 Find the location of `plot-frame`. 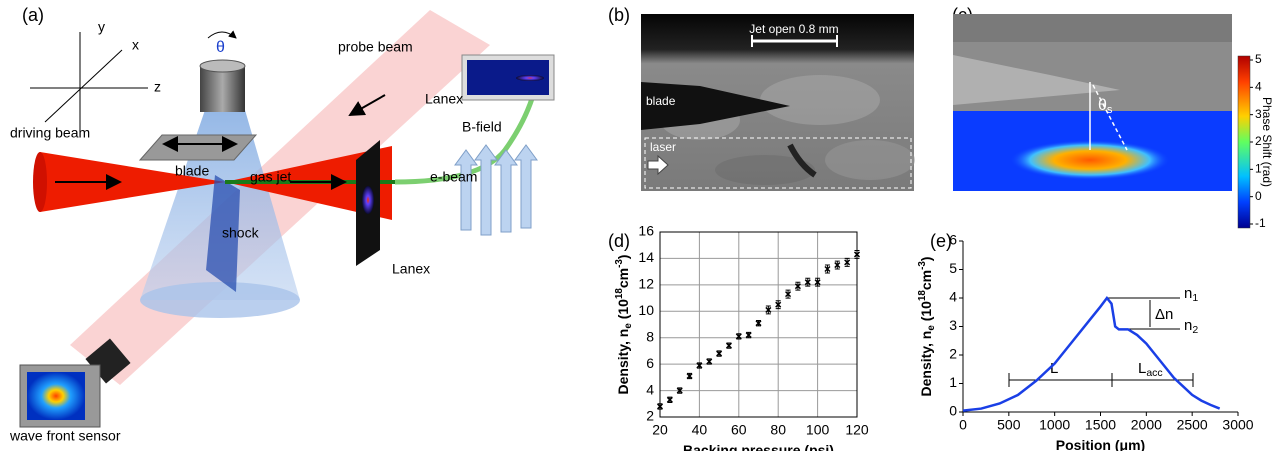

plot-frame is located at coordinates (758, 324).